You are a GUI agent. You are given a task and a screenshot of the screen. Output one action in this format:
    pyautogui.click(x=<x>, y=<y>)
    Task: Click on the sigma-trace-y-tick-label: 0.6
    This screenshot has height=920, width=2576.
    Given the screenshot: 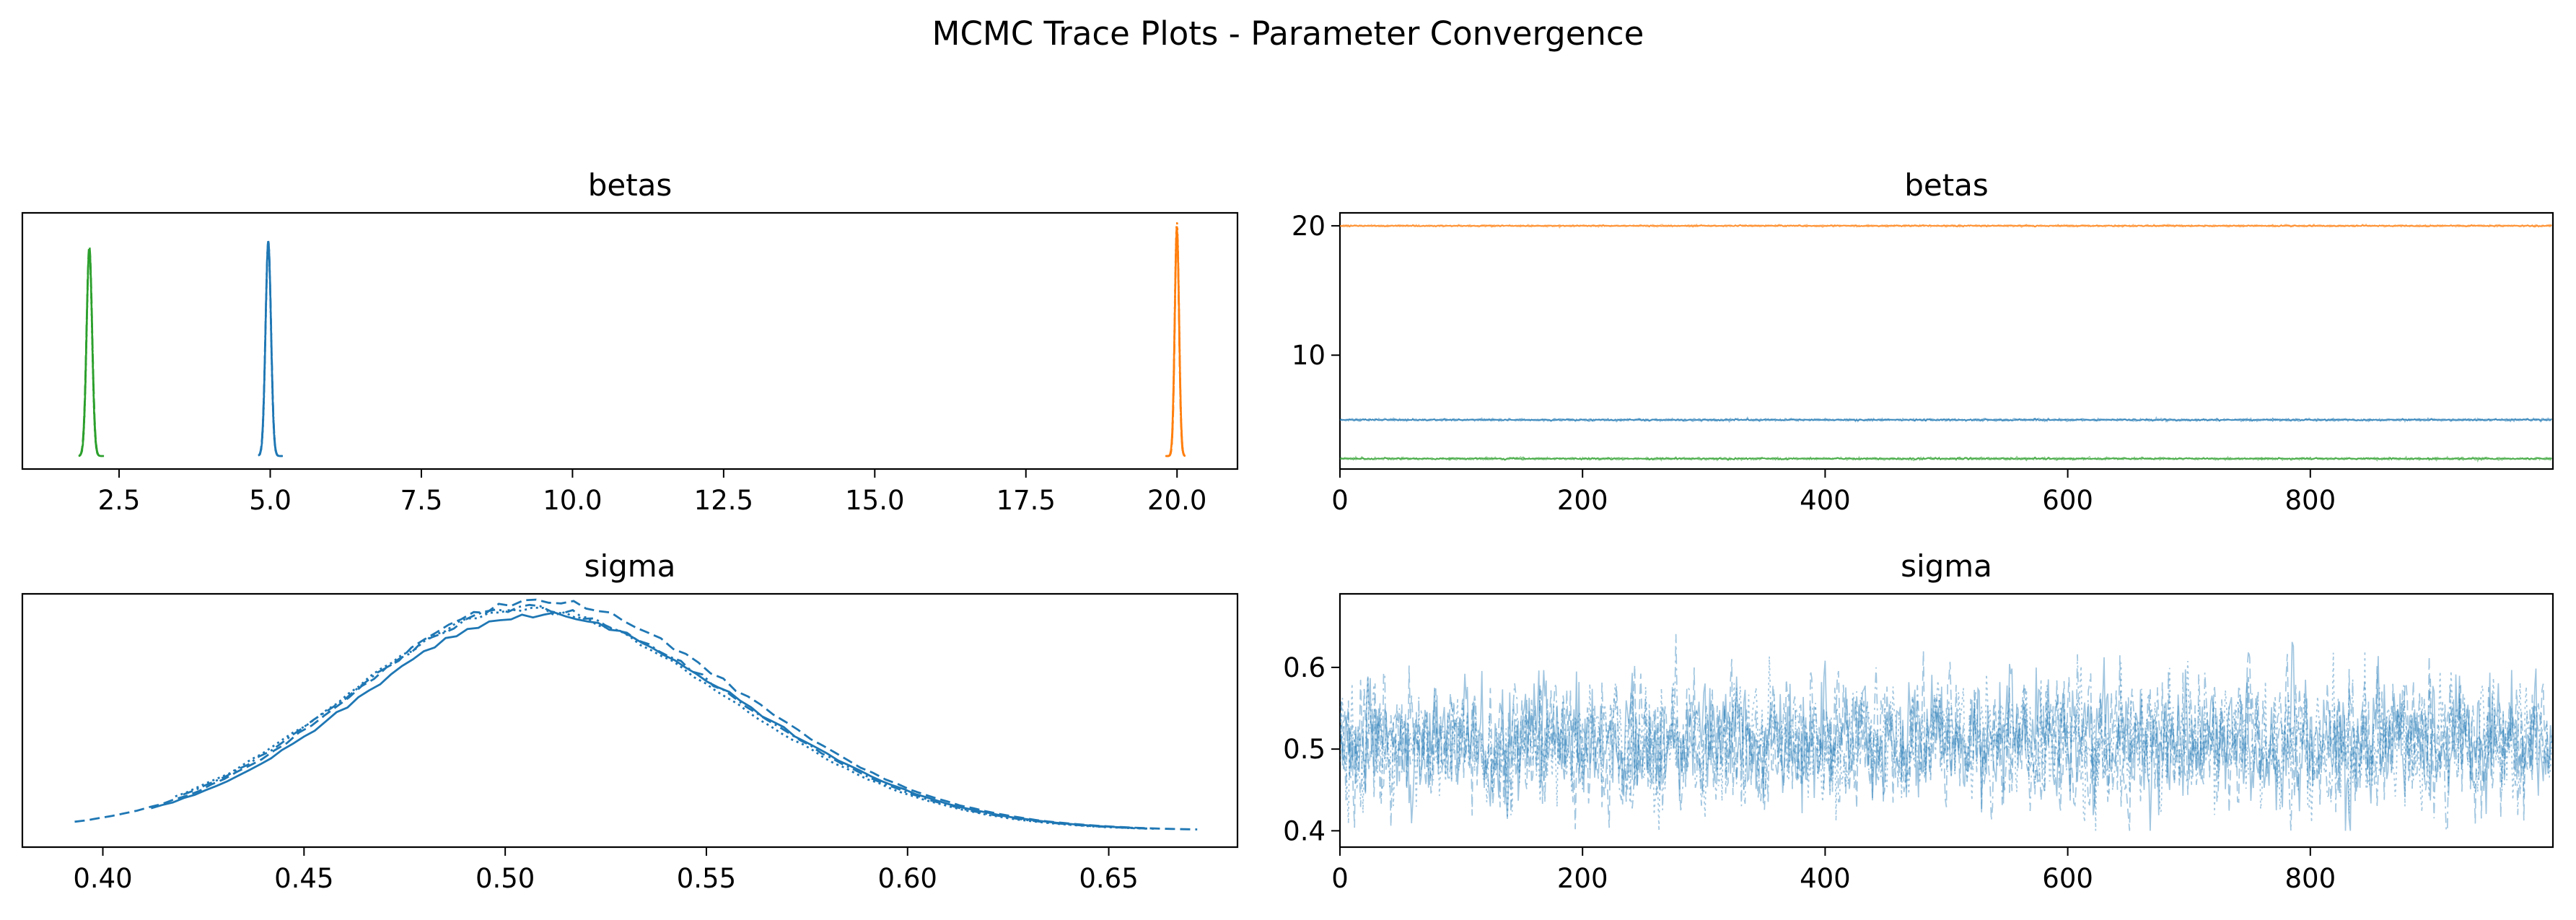 What is the action you would take?
    pyautogui.click(x=1304, y=667)
    